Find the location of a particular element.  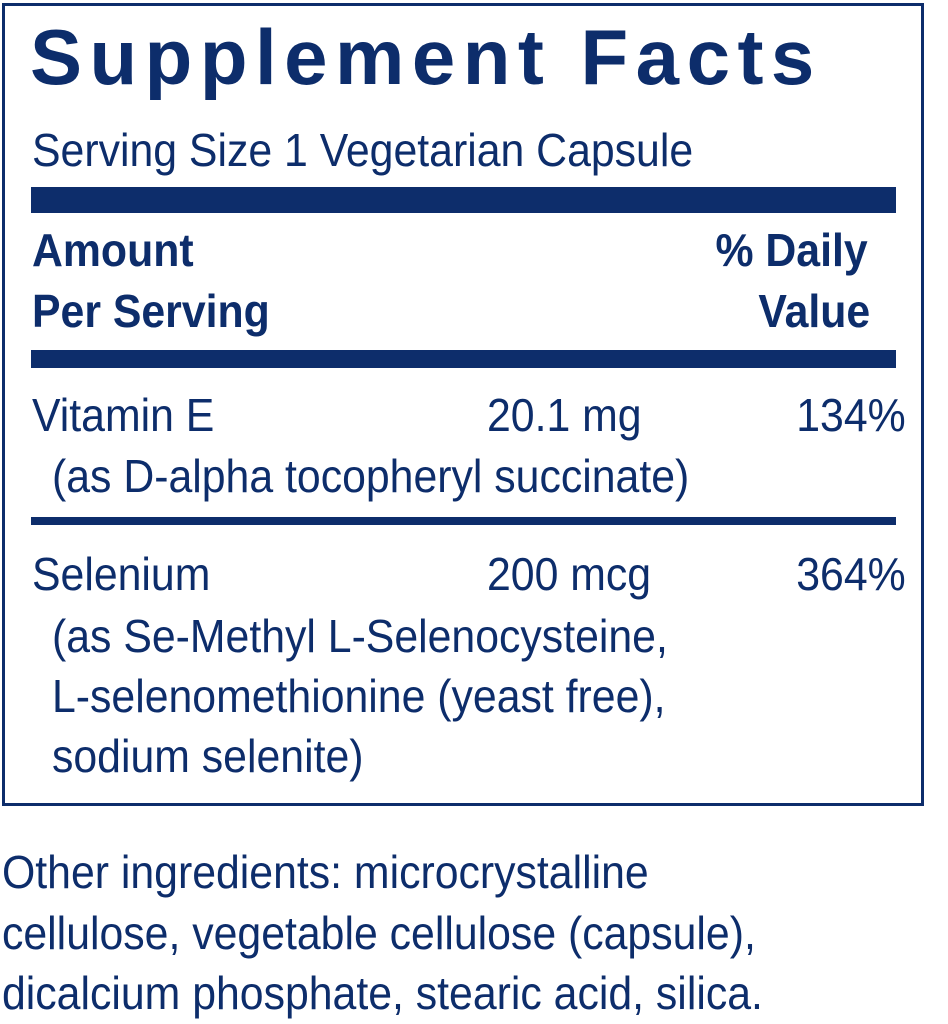

amount-header-line2: Per Serving is located at coordinates (151, 311).